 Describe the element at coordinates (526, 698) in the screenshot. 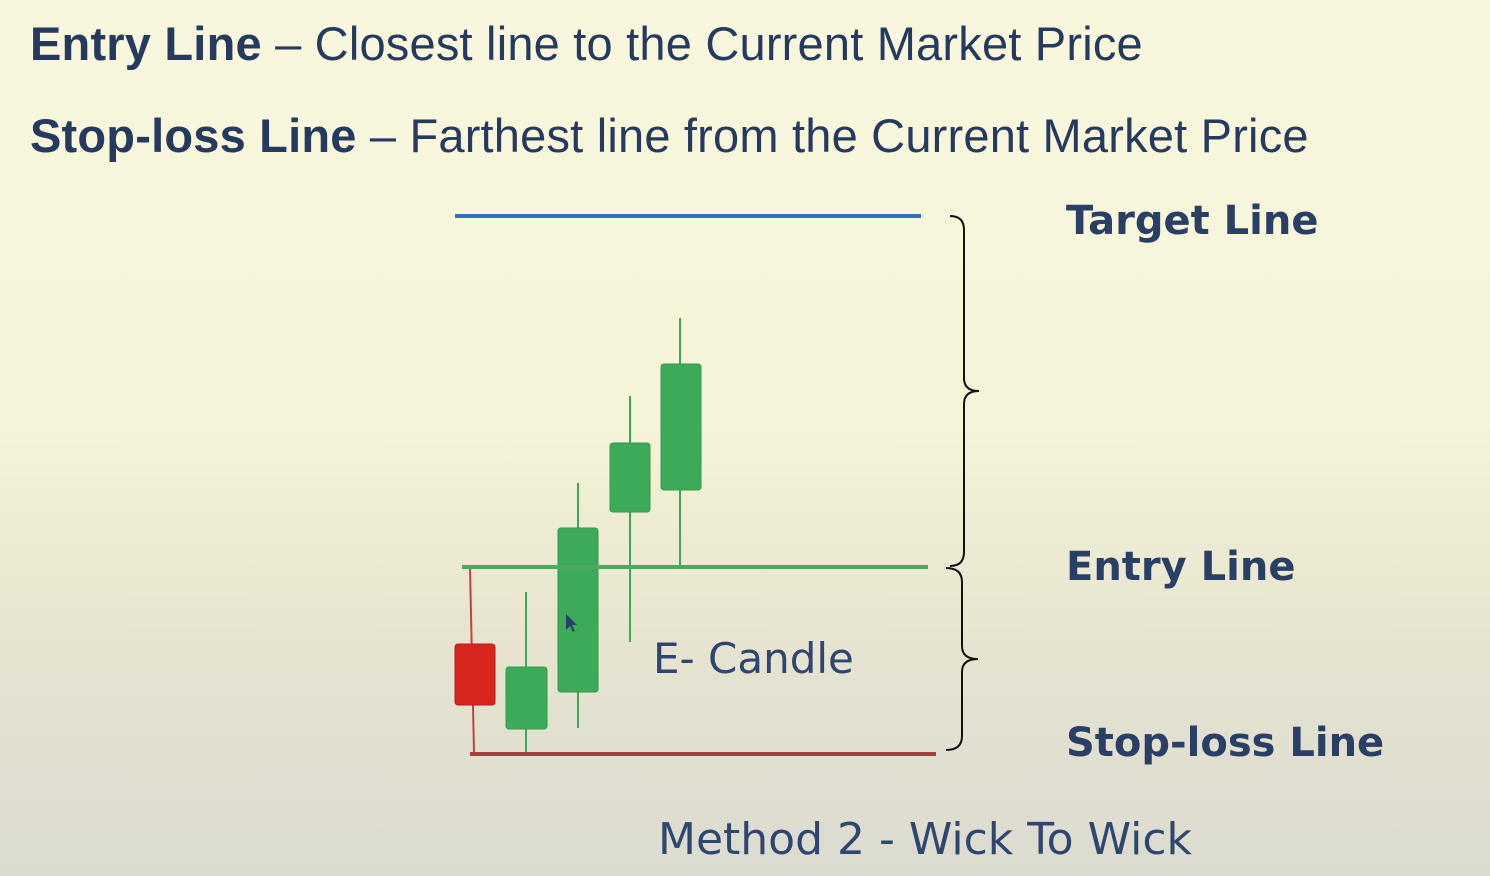

I see `green-candle-1-body` at that location.